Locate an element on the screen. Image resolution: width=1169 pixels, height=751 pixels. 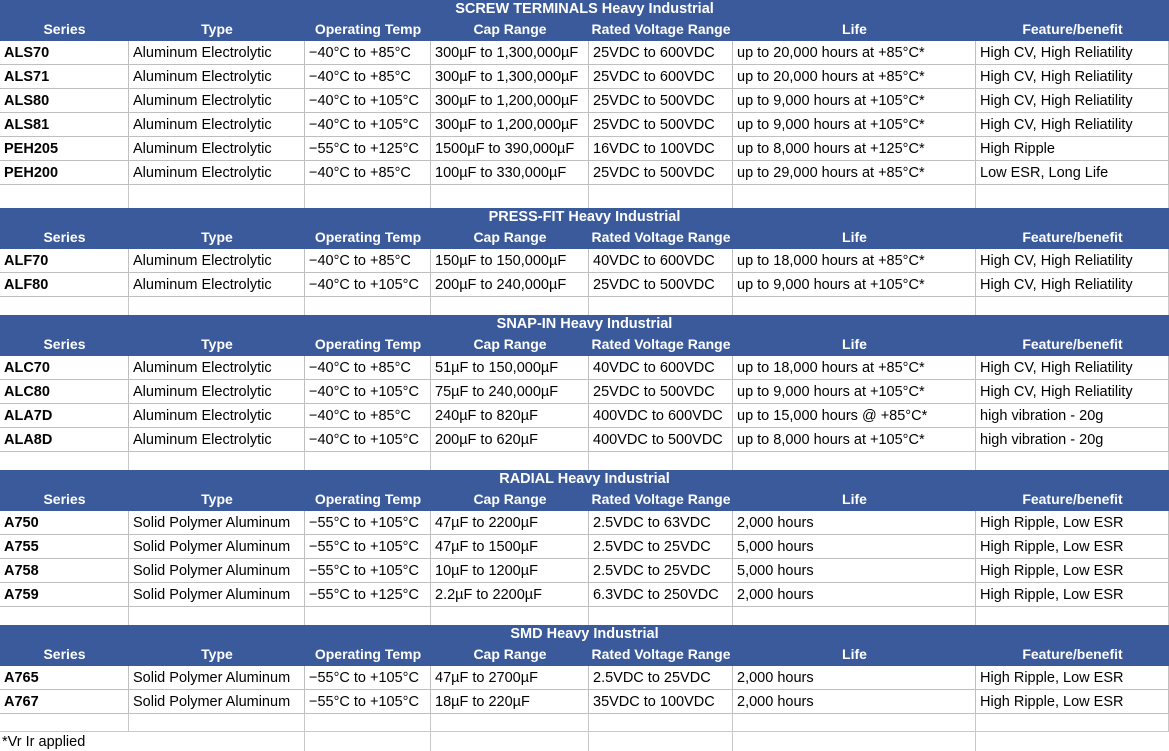
cell-cap-range: 47µF to 1500µF is located at coordinates (510, 547).